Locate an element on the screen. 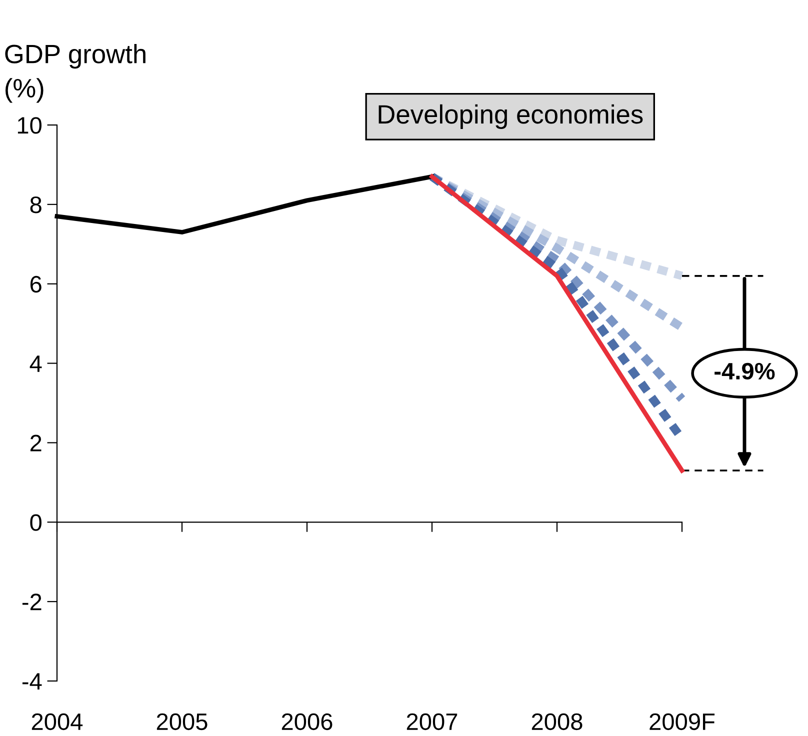  x-tick-label: 2008 is located at coordinates (557, 721).